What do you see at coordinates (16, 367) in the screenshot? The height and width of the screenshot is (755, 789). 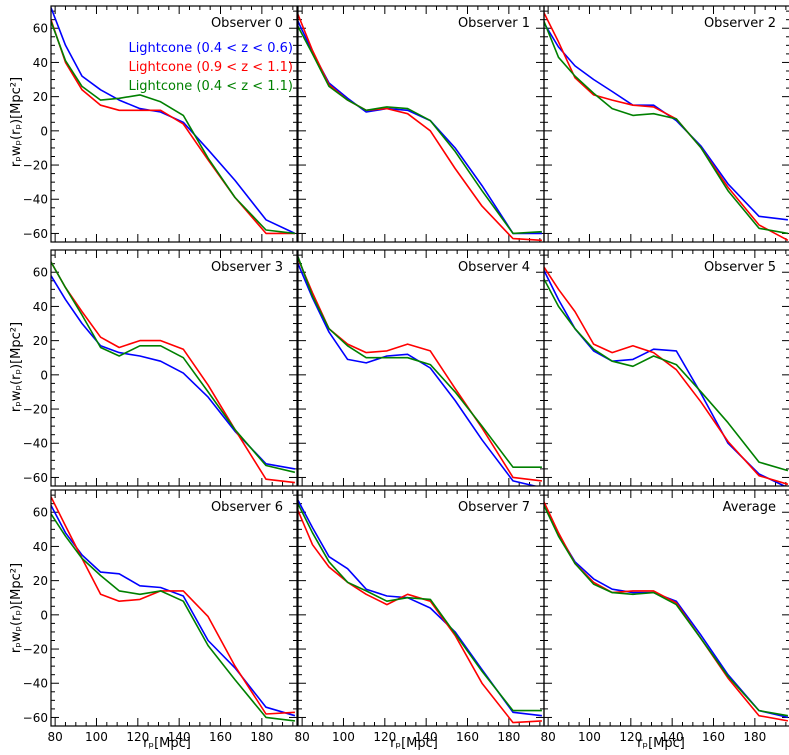 I see `y-axis-label-row-2: rₚwₚ(rₚ)[Mpc²]` at bounding box center [16, 367].